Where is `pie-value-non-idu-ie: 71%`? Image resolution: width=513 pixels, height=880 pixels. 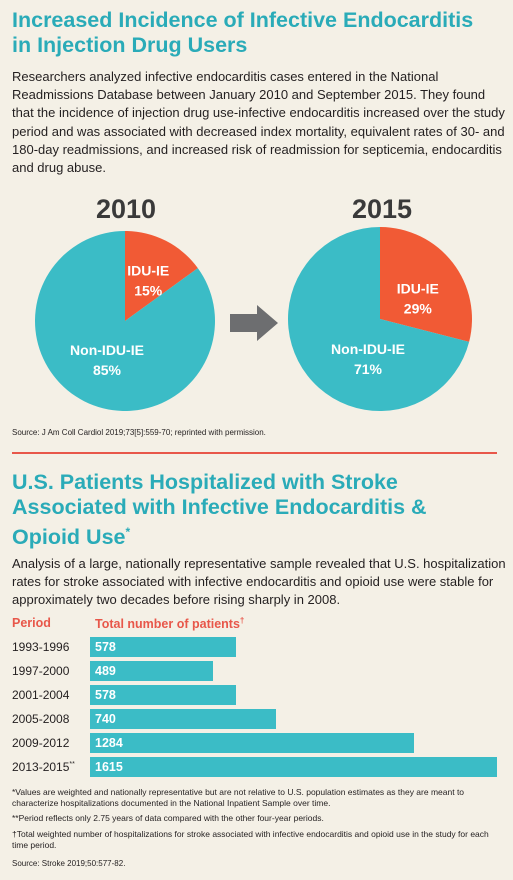 pie-value-non-idu-ie: 71% is located at coordinates (368, 369).